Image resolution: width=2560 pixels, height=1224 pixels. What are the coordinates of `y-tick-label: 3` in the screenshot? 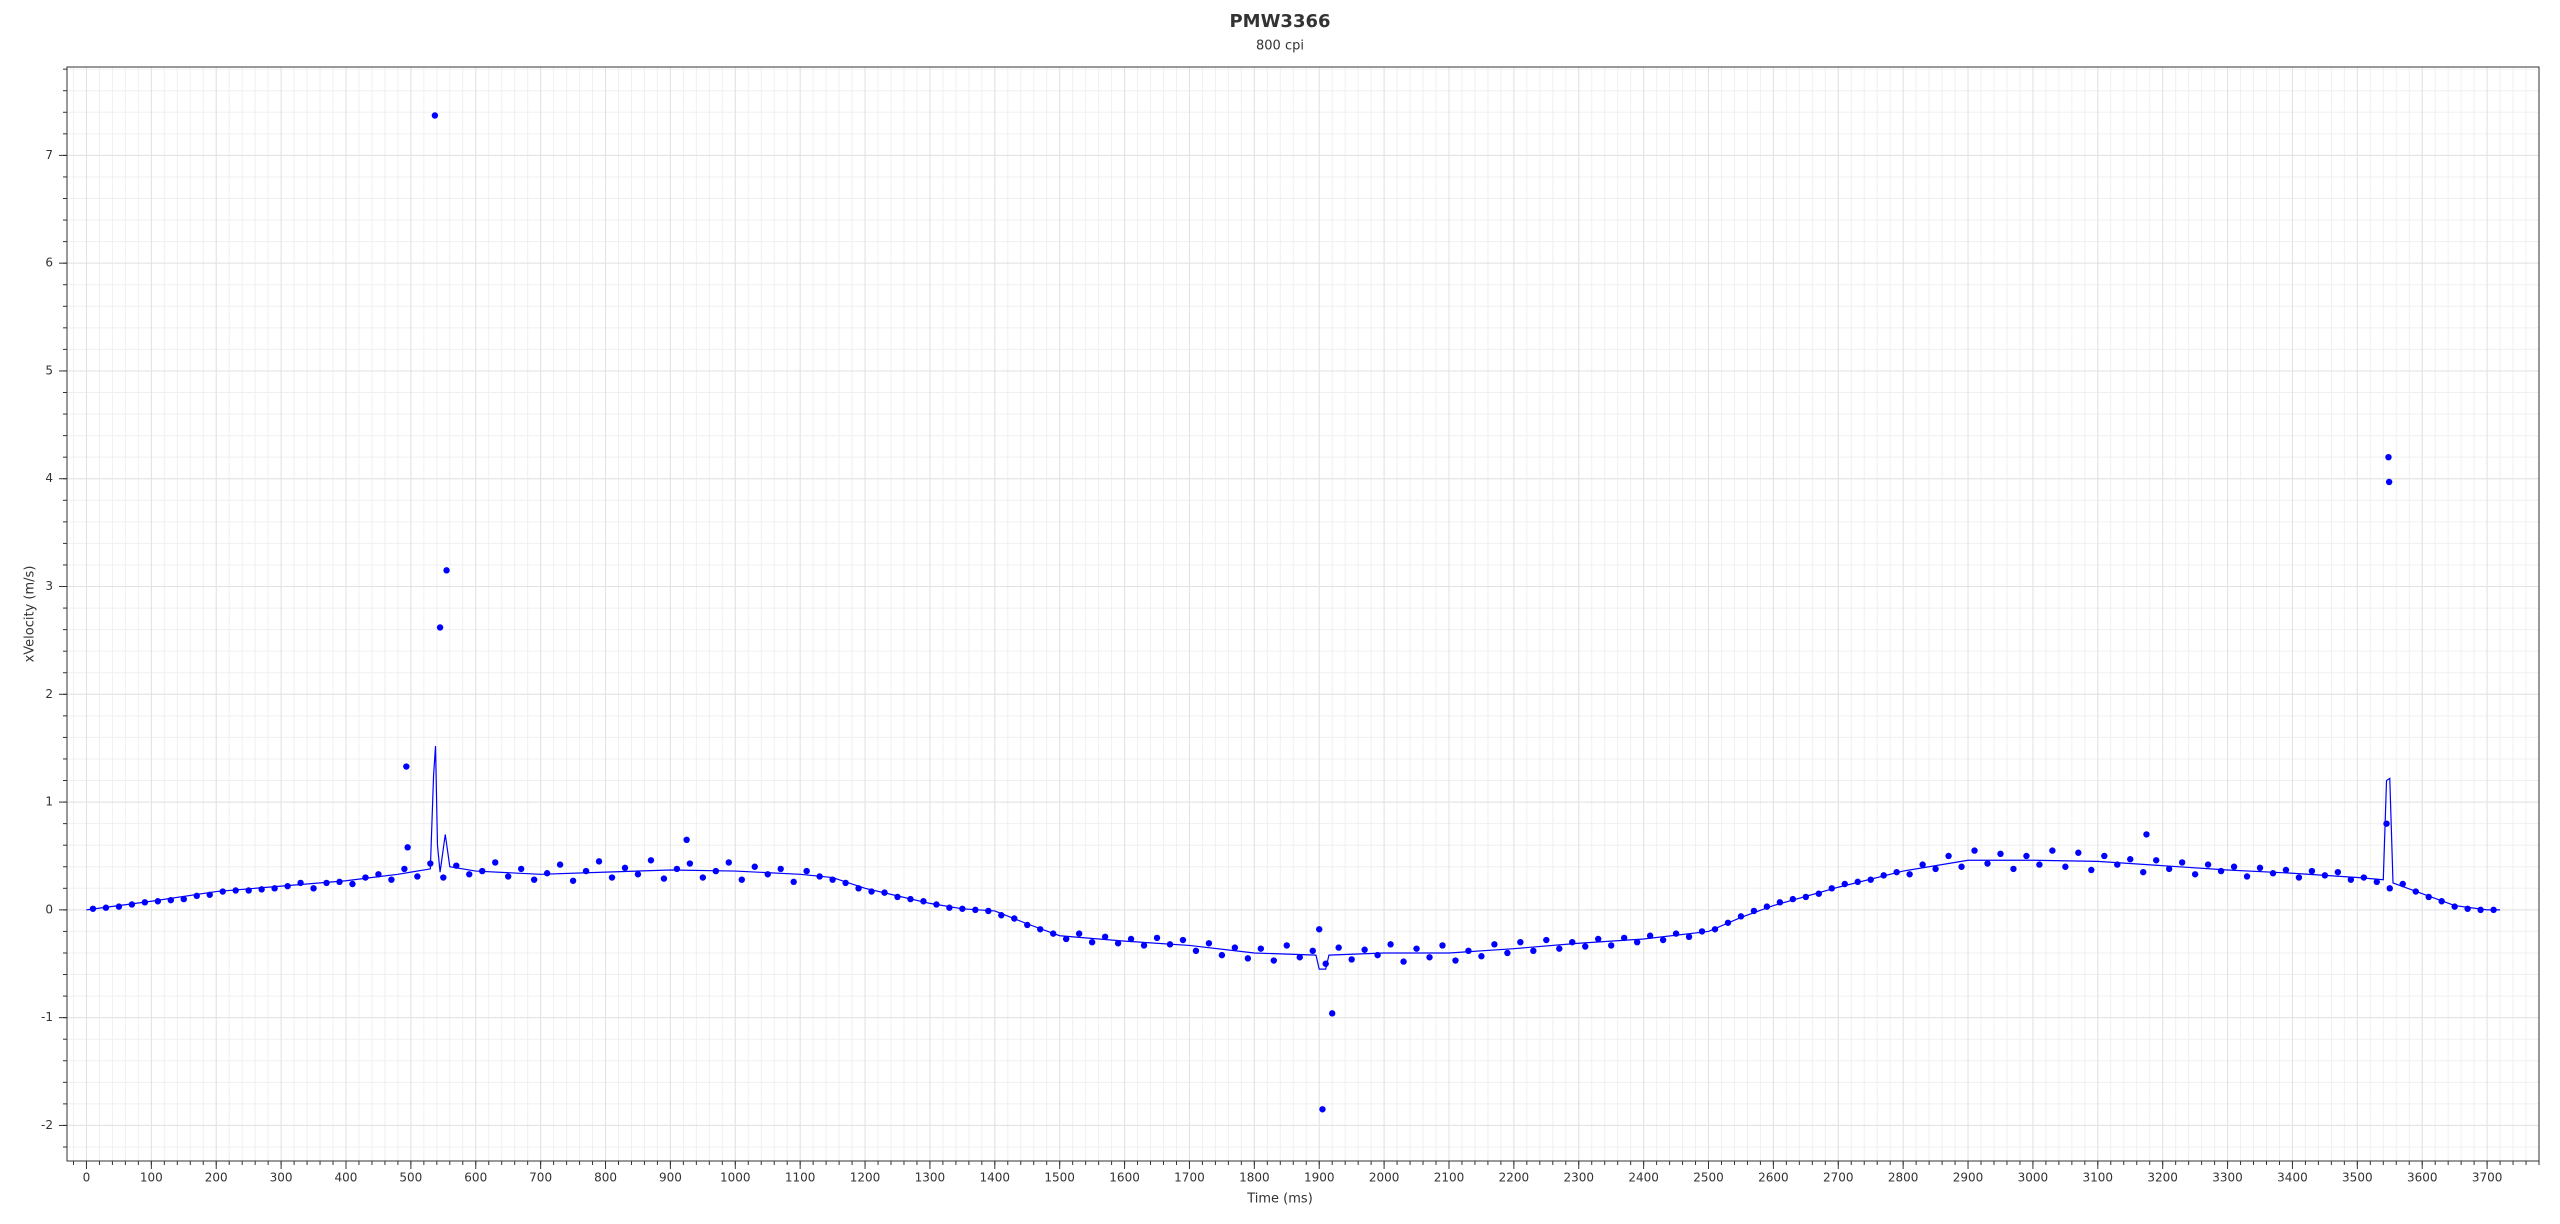 It's located at (49, 586).